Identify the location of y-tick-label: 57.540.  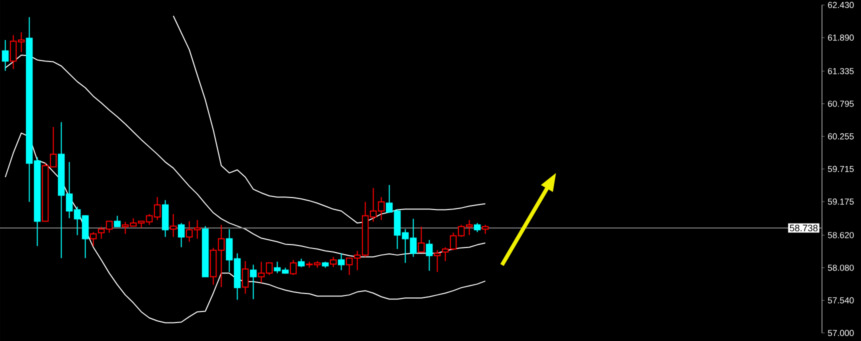
(841, 300).